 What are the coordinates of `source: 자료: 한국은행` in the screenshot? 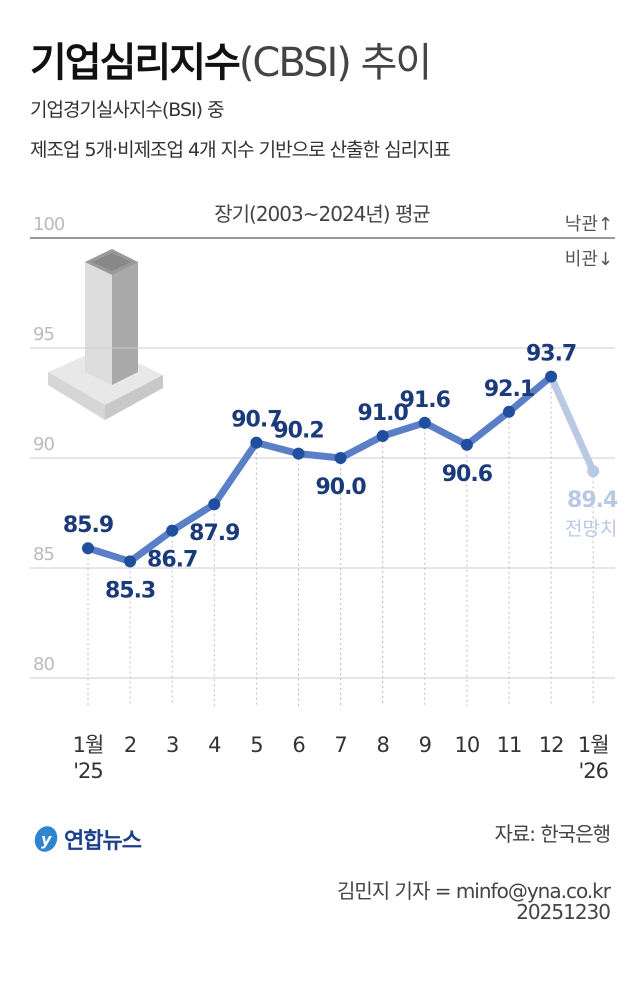 It's located at (552, 834).